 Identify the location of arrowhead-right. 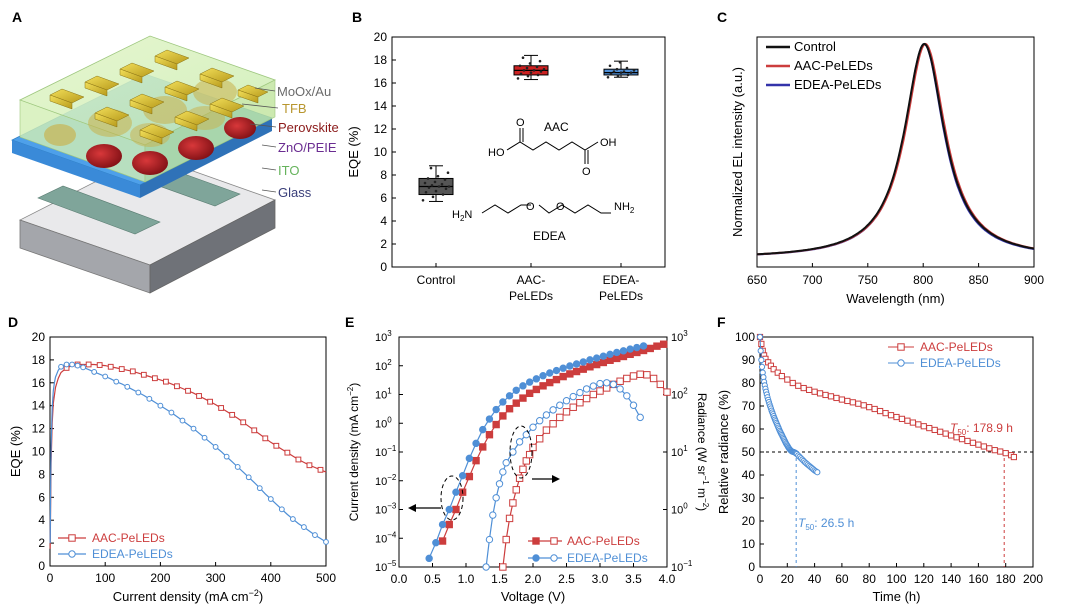
(556, 479).